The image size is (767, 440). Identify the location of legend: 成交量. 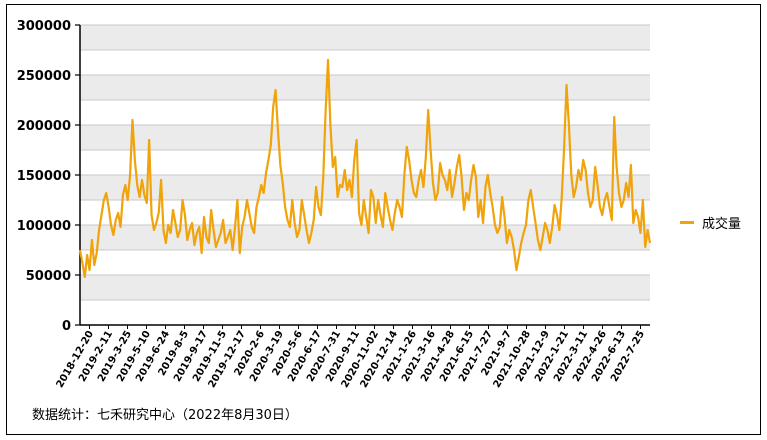
(710, 222).